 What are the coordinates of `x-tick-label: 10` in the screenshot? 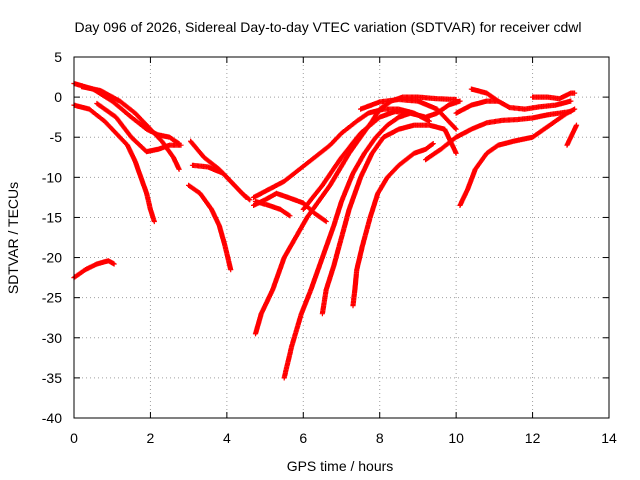 It's located at (456, 438).